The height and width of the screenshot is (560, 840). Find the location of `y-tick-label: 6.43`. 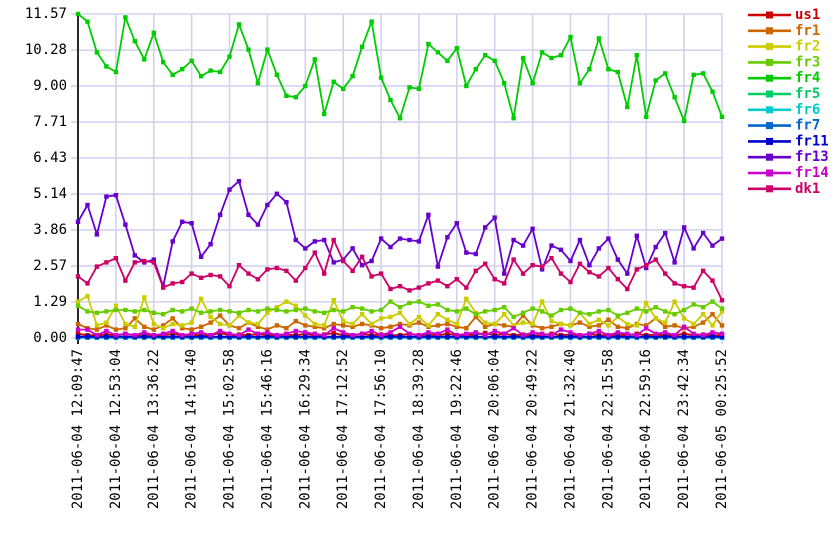

y-tick-label: 6.43 is located at coordinates (50, 158).